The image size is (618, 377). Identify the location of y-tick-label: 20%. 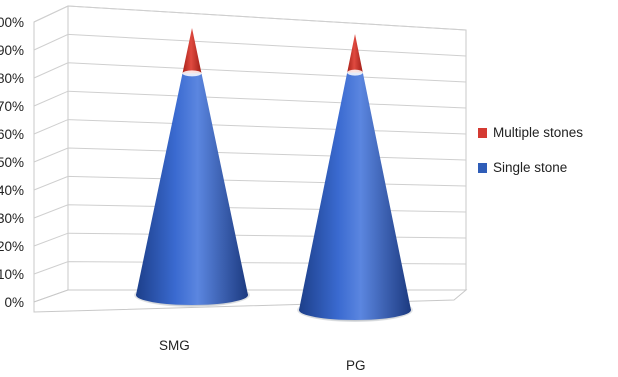
(12, 246).